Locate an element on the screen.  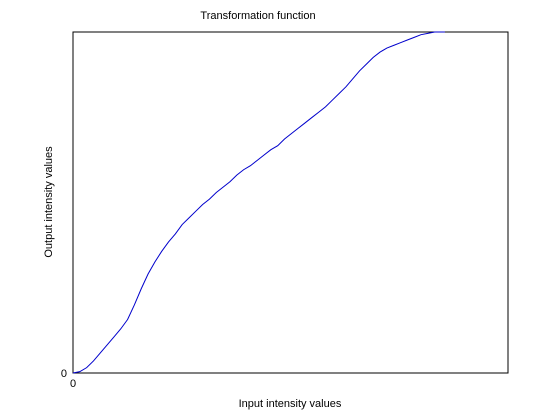
y-tick-label-0: 0 is located at coordinates (64, 374).